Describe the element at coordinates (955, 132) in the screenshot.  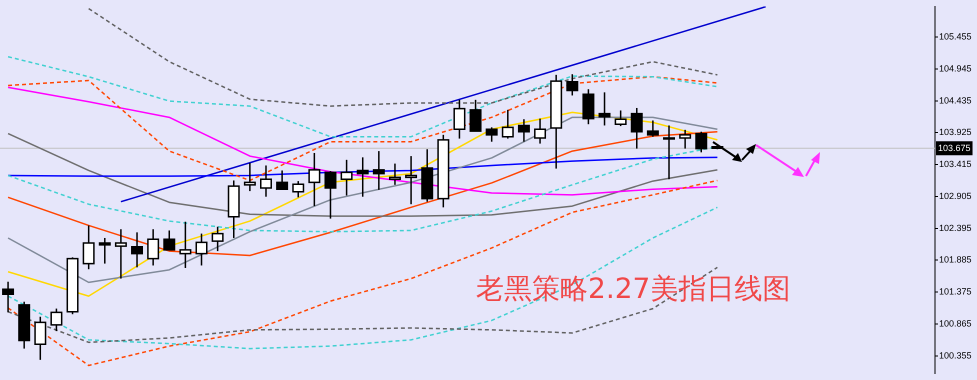
I see `y-tick-label: 103.925` at that location.